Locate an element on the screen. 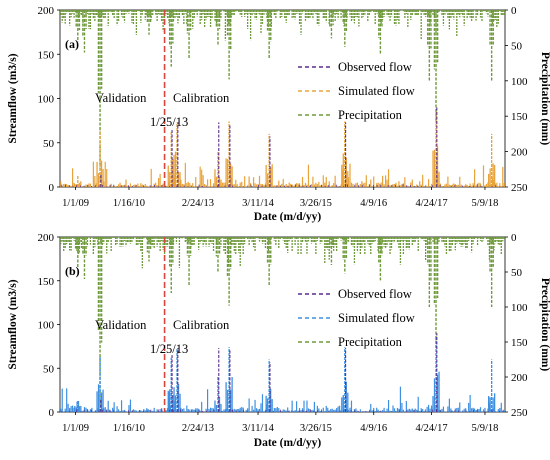 Image resolution: width=550 pixels, height=460 pixels. panel-label: (a) is located at coordinates (72, 44).